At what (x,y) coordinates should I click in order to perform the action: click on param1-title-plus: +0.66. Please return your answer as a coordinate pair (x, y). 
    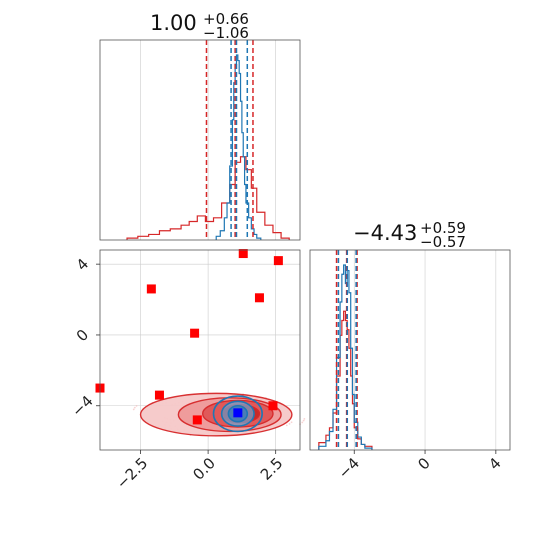
    Looking at the image, I should click on (226, 19).